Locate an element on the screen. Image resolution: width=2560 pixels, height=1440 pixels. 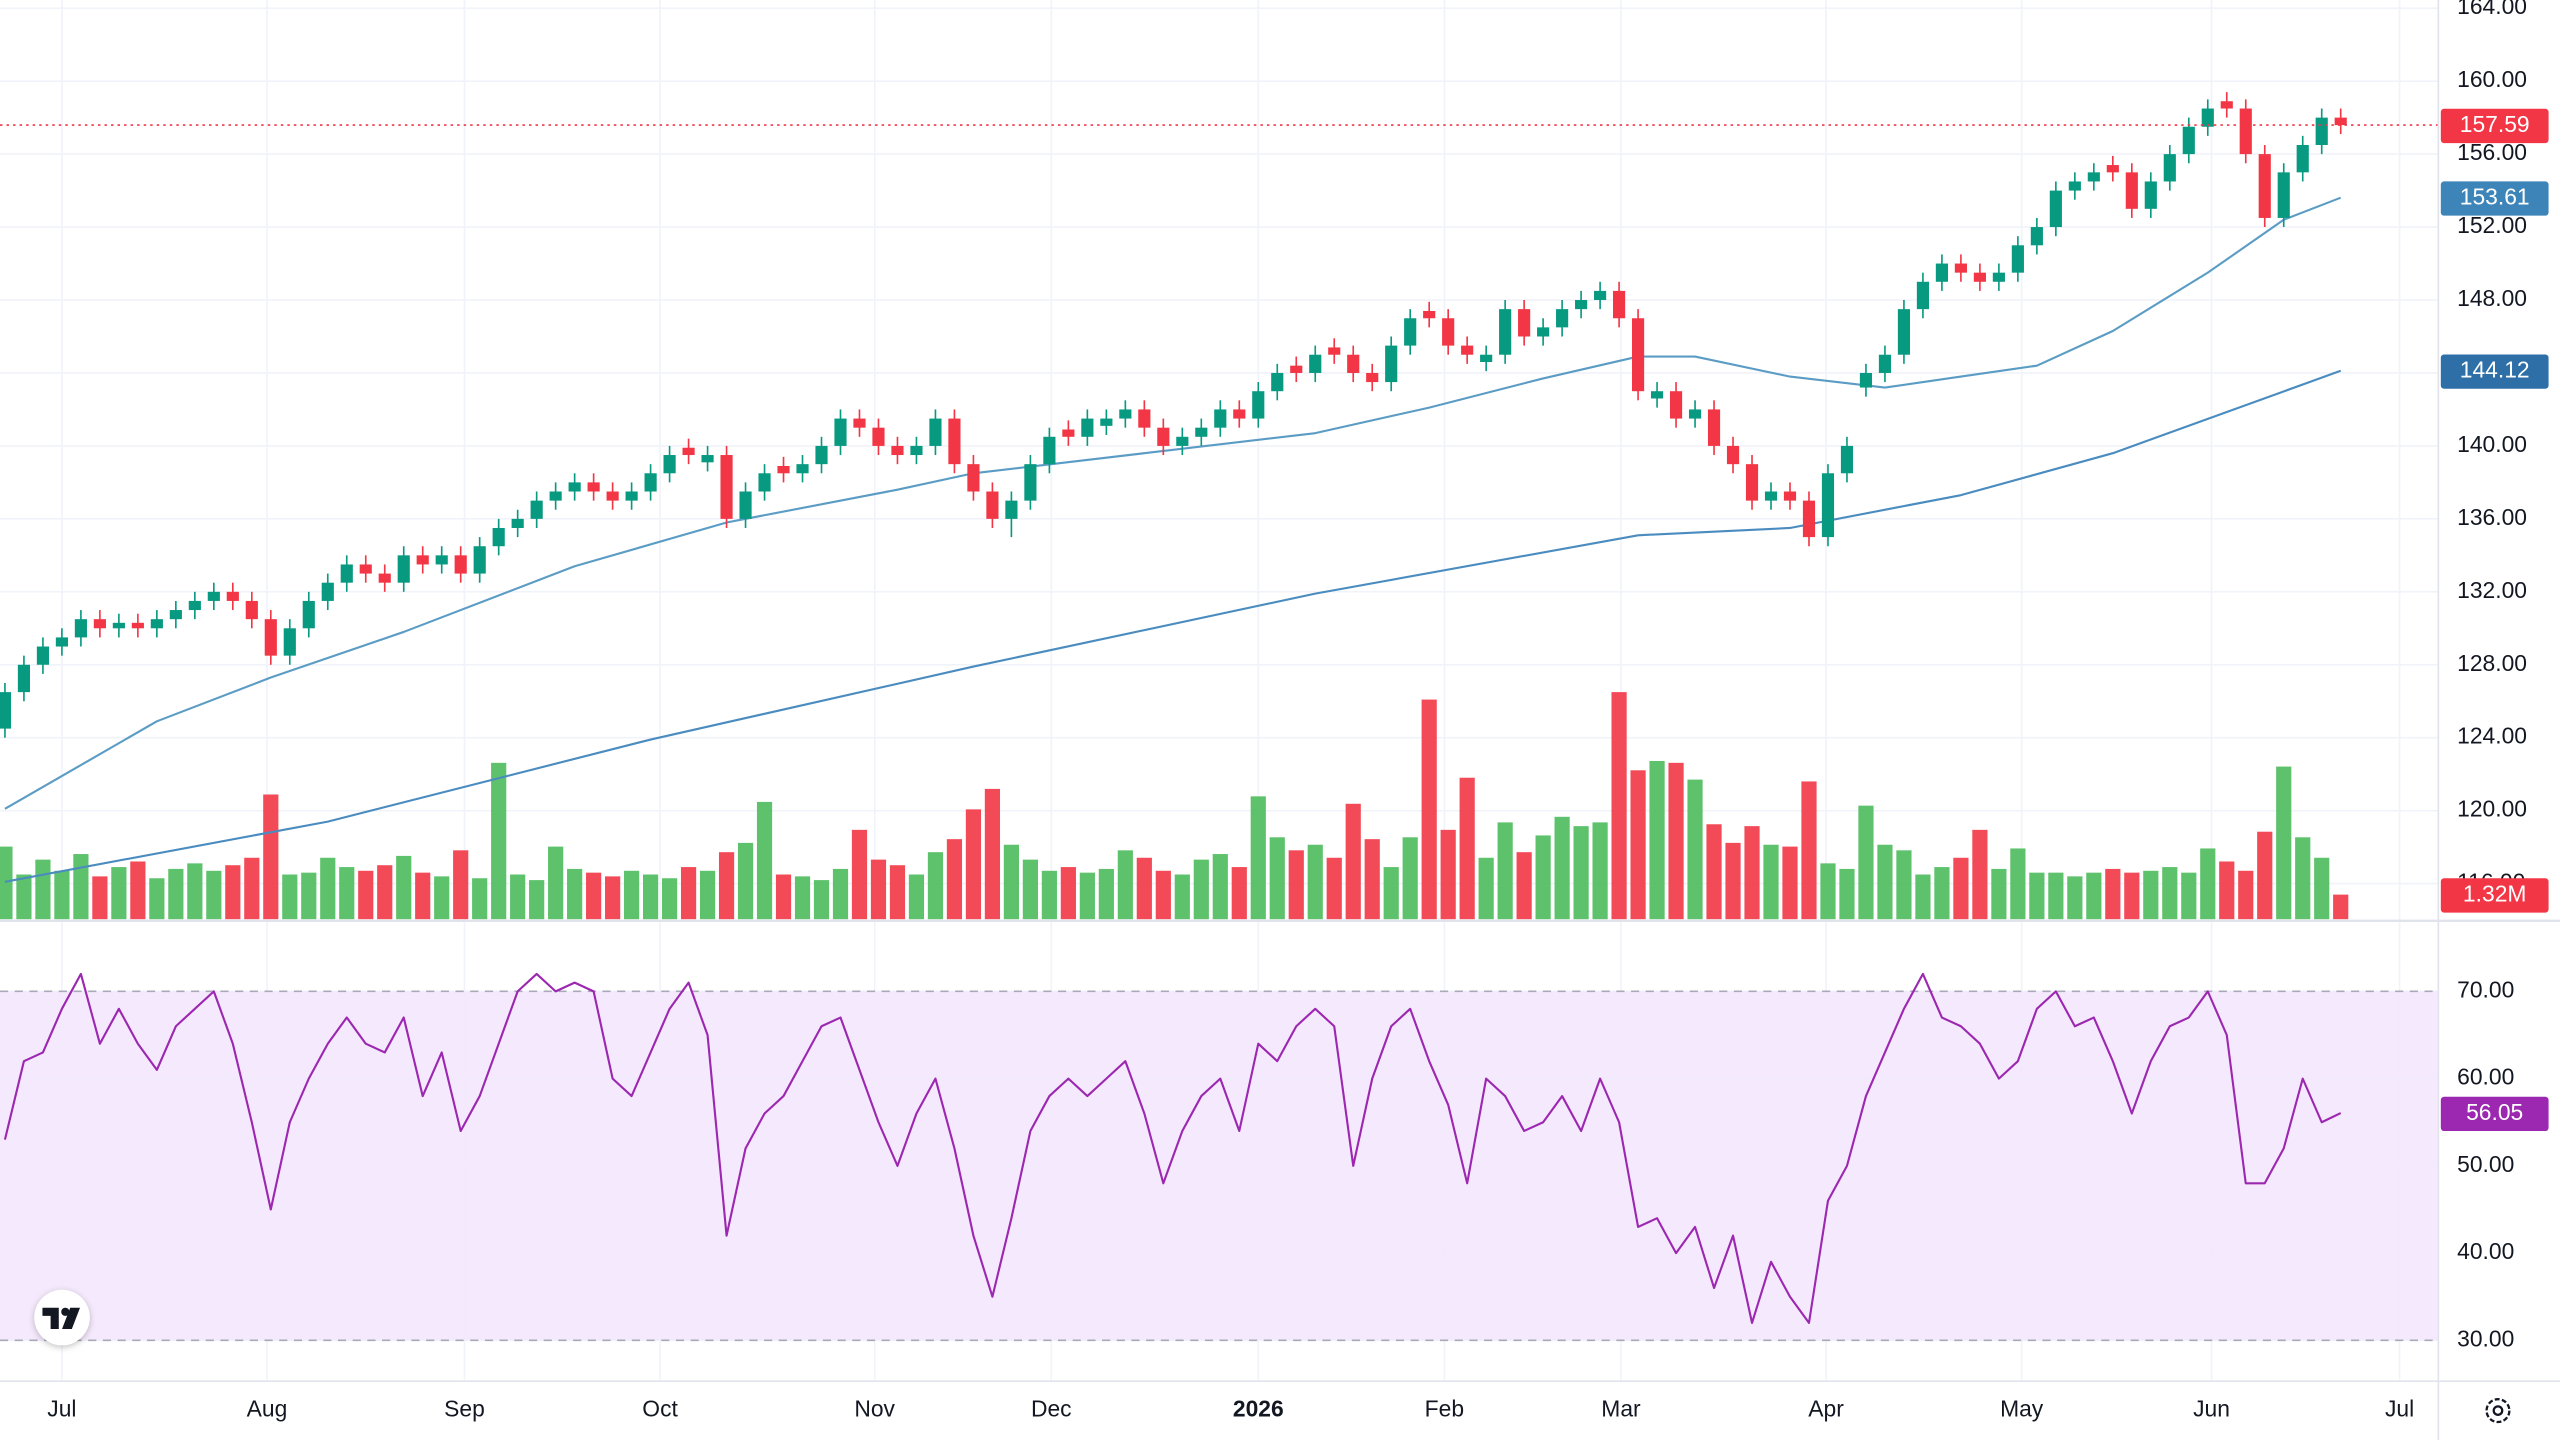
x-tick-label: Dec is located at coordinates (1051, 1409).